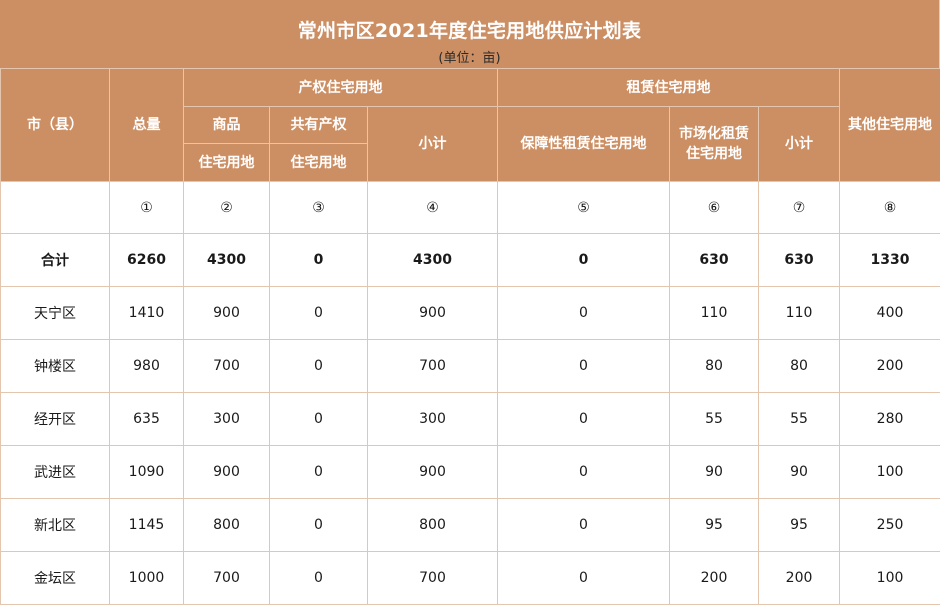  What do you see at coordinates (55, 578) in the screenshot?
I see `row-name: 金坛区` at bounding box center [55, 578].